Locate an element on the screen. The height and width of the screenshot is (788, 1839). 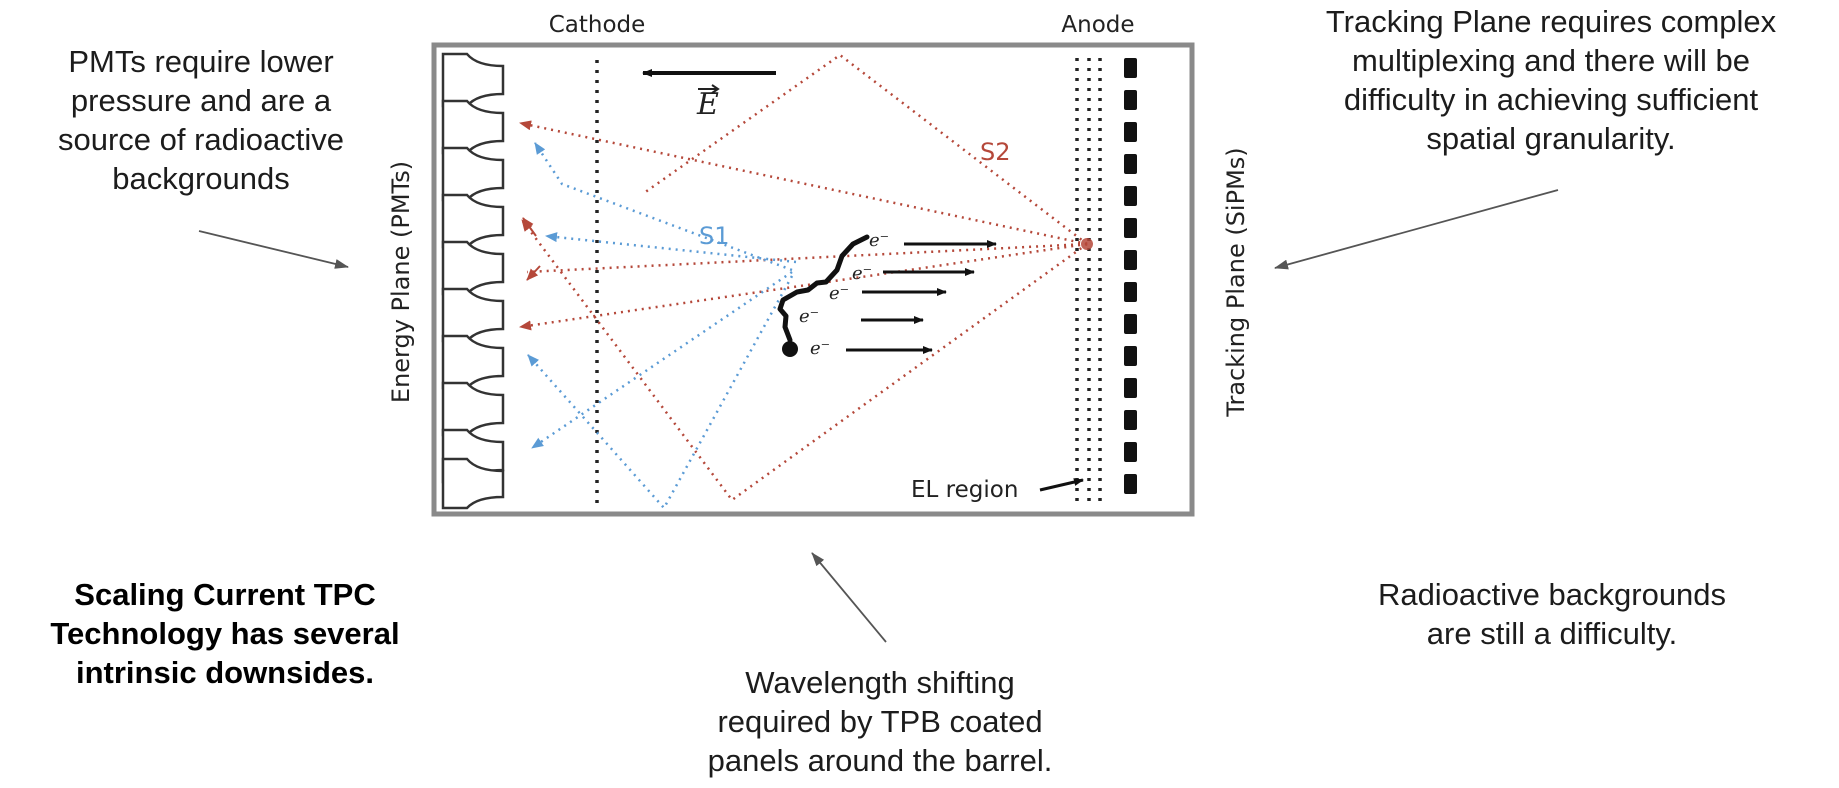
electron-2-label: e⁻ is located at coordinates (862, 273).